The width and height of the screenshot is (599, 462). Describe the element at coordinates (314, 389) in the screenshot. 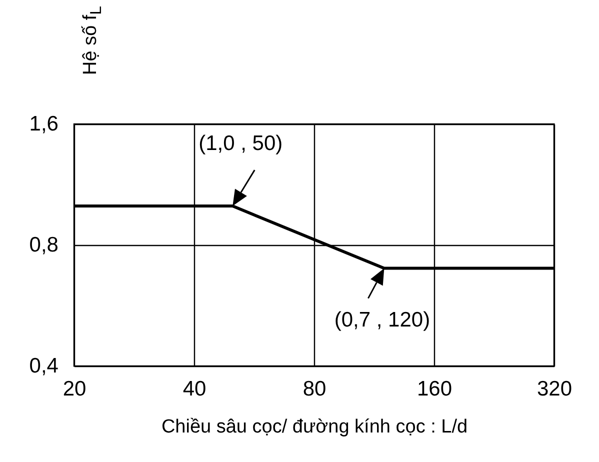

I see `x-tick-label: 80` at that location.